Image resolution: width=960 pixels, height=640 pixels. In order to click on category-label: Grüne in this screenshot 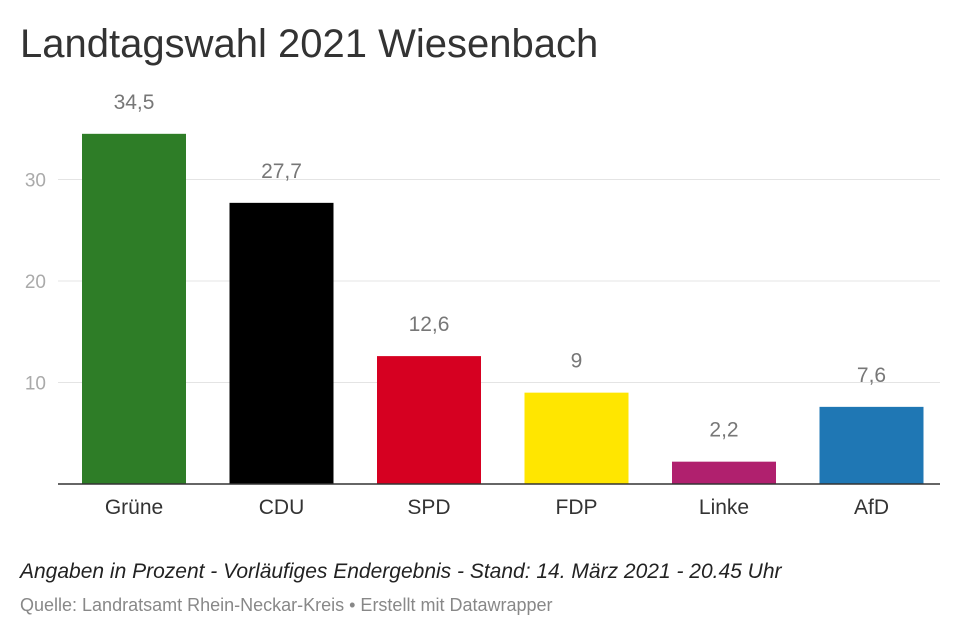, I will do `click(134, 507)`.